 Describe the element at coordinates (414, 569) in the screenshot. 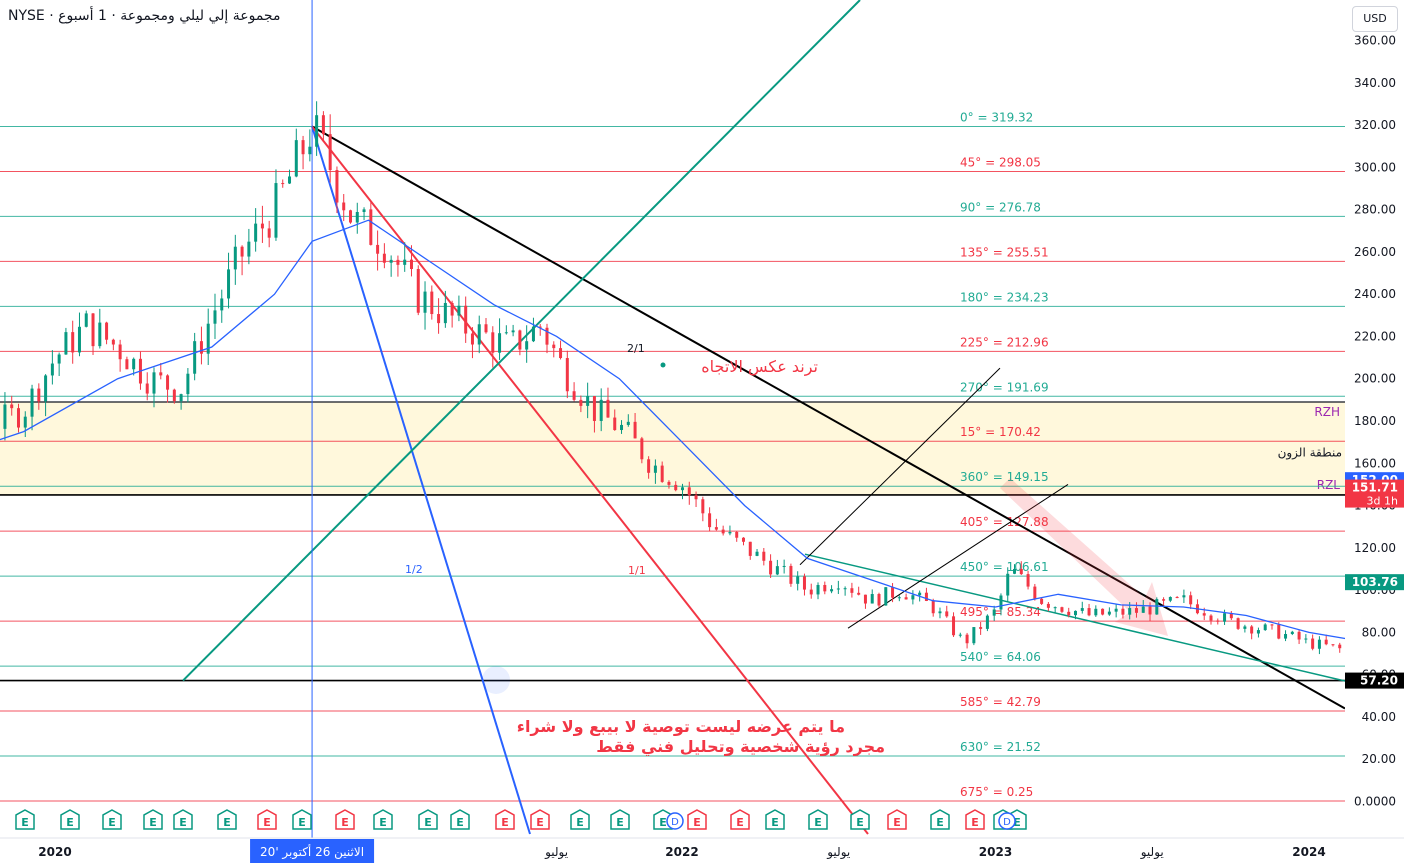

I see `ratio-12-label: 1/2` at that location.